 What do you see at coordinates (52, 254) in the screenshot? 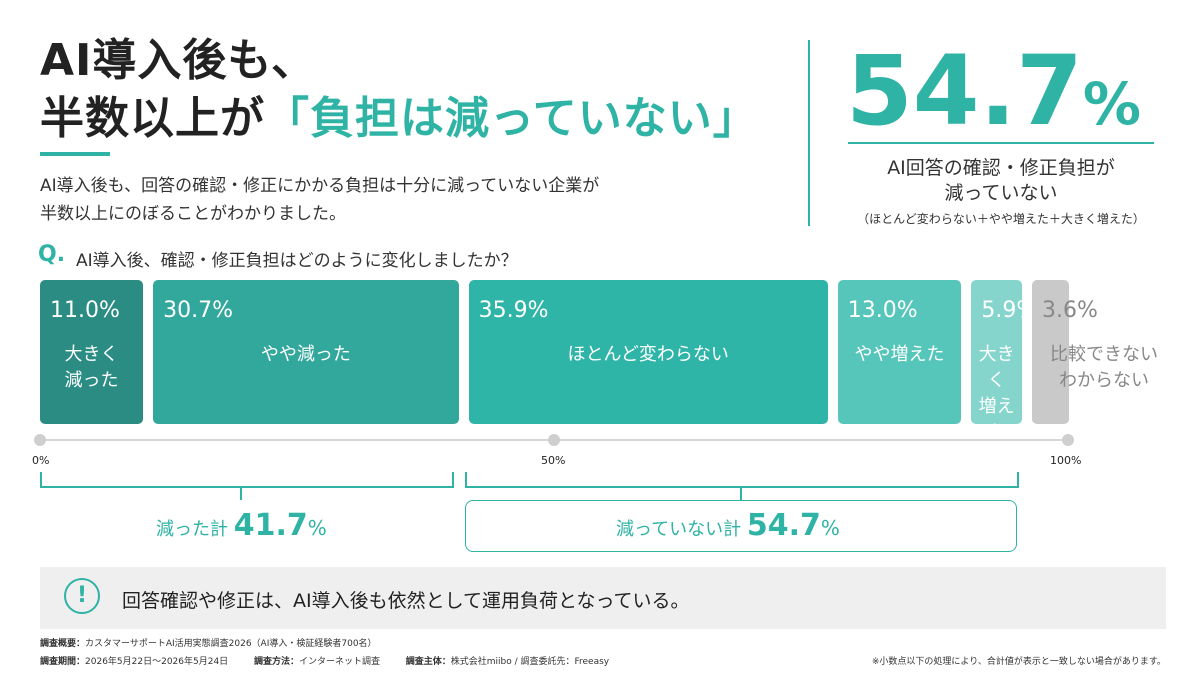
I see `question-mark: Q.` at bounding box center [52, 254].